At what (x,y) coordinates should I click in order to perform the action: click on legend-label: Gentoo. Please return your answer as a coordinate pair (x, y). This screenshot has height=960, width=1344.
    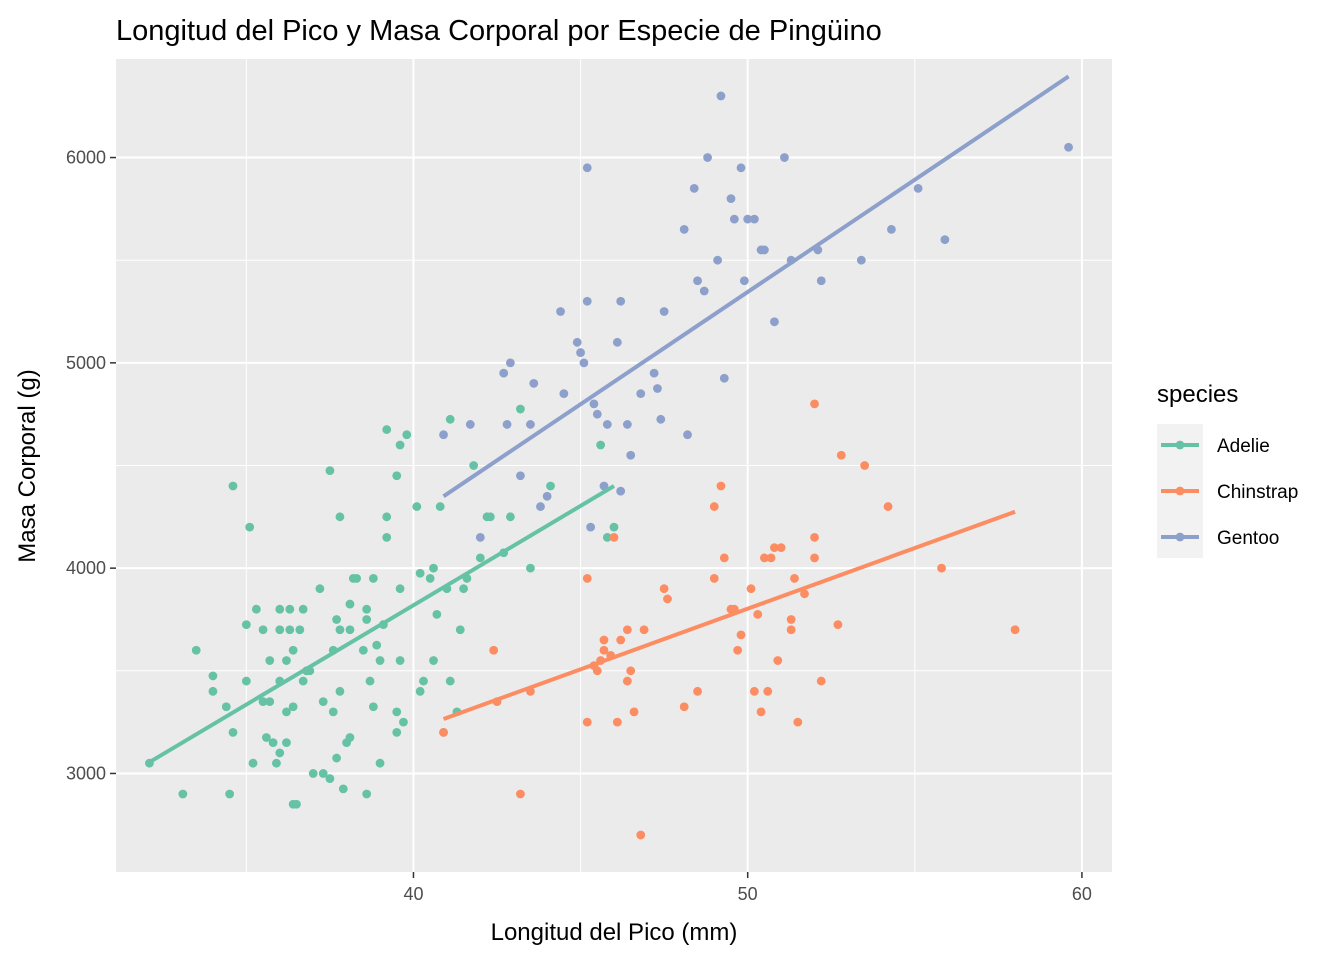
    Looking at the image, I should click on (1248, 538).